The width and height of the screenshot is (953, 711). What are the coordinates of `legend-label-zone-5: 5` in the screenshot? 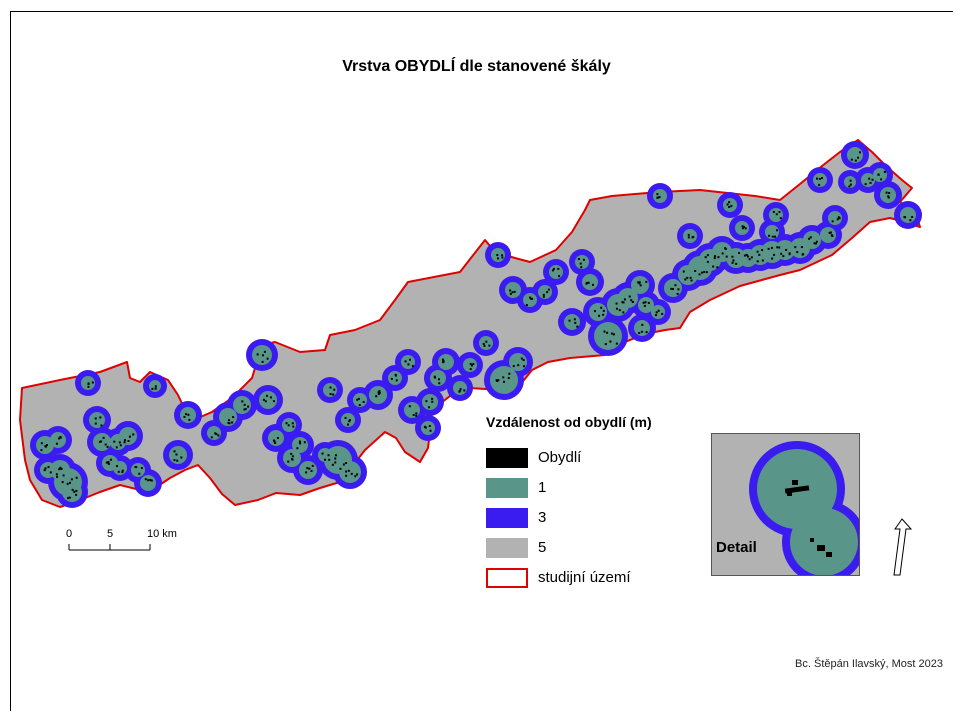 It's located at (542, 547).